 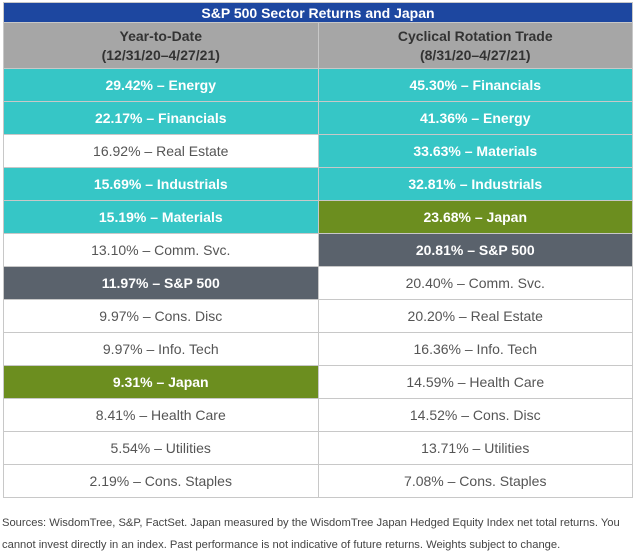 I want to click on table-cell: 16.36% – Info. Tech, so click(x=475, y=349).